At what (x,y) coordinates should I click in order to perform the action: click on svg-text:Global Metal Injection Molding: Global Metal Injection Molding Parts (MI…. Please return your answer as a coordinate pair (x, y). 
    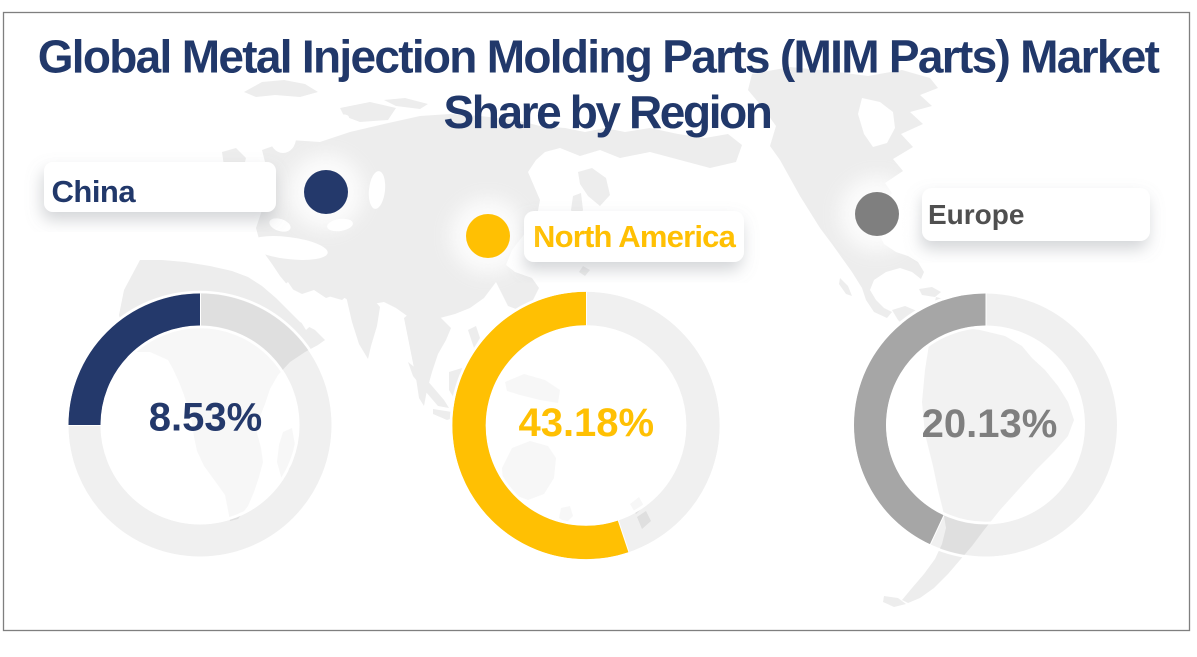
    Looking at the image, I should click on (599, 57).